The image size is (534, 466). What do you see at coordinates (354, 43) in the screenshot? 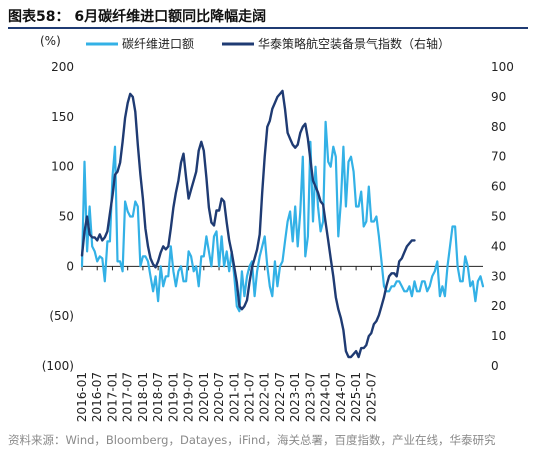
I see `legend-label-series-2: 华泰策略航空装备景气指数（右轴）` at bounding box center [354, 43].